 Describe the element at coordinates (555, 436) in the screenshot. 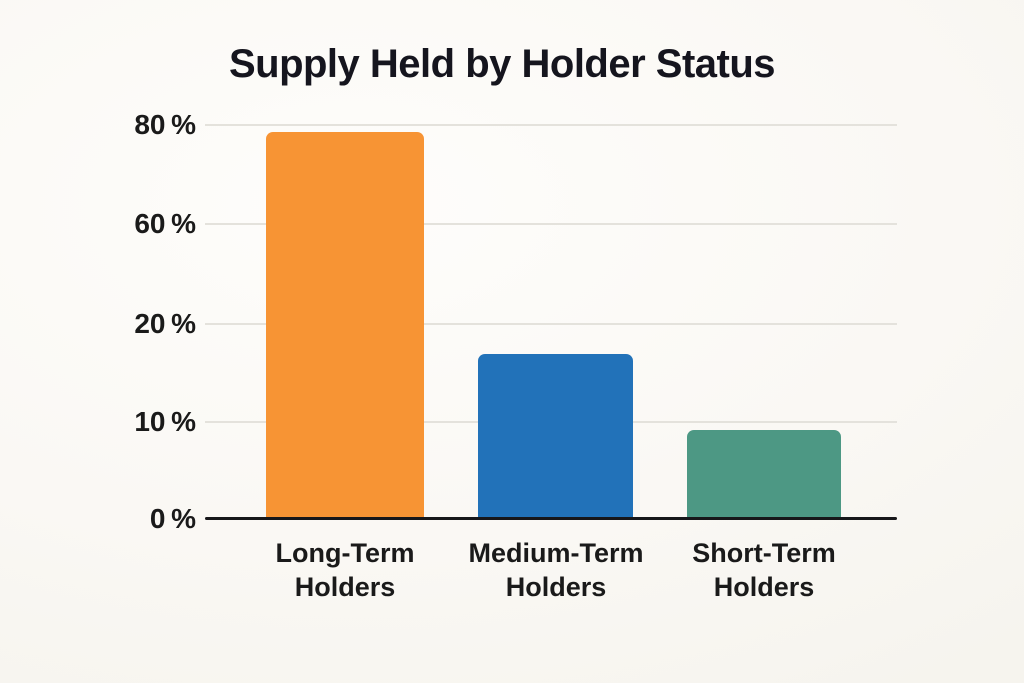

I see `bar-medium-term-holders` at that location.